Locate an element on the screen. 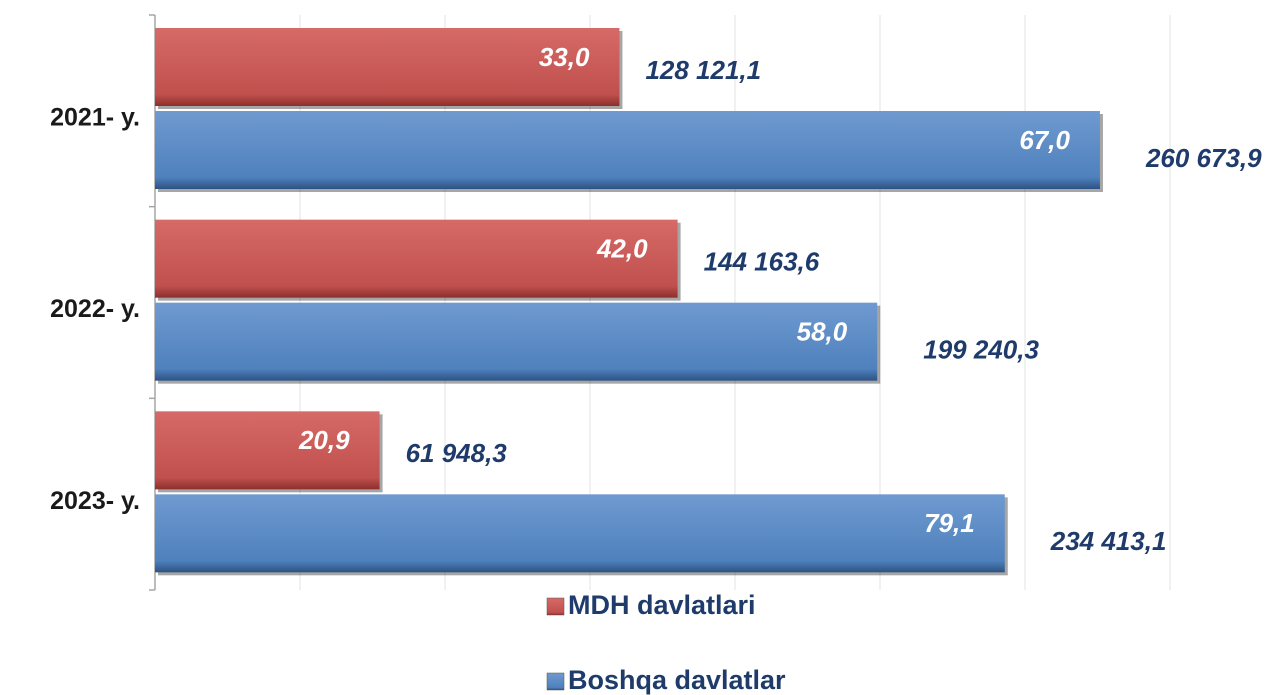 This screenshot has height=695, width=1266. share-label: 33,0 is located at coordinates (564, 57).